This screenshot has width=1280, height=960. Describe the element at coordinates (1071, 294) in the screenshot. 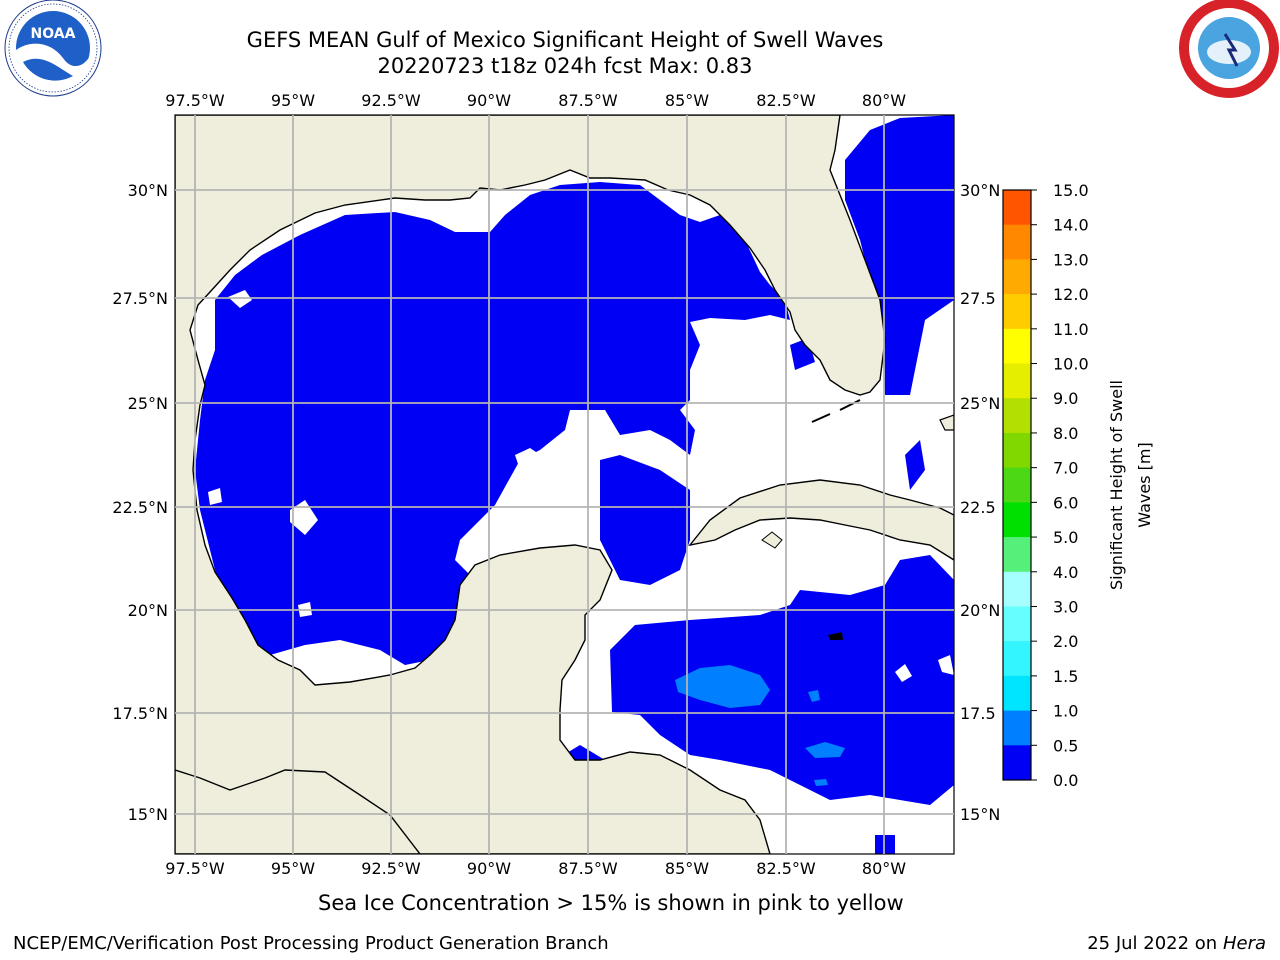

I see `colorbar-tick-label: 12.0` at that location.